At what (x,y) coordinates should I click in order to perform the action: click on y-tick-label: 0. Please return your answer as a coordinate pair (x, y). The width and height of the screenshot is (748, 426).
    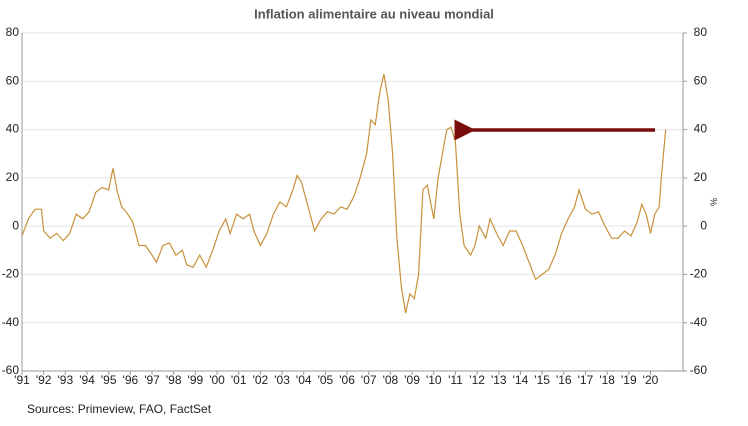
    Looking at the image, I should click on (15, 225).